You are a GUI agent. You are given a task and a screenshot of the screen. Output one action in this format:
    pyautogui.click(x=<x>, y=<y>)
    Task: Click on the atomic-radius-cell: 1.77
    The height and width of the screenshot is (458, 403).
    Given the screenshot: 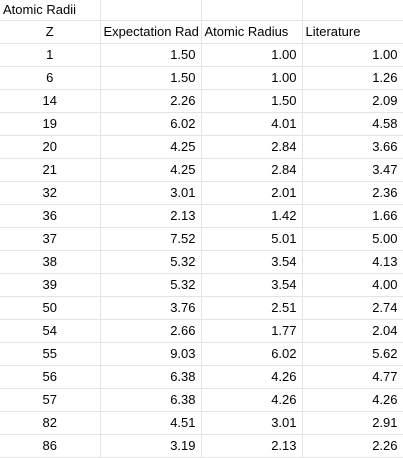 What is the action you would take?
    pyautogui.click(x=252, y=331)
    